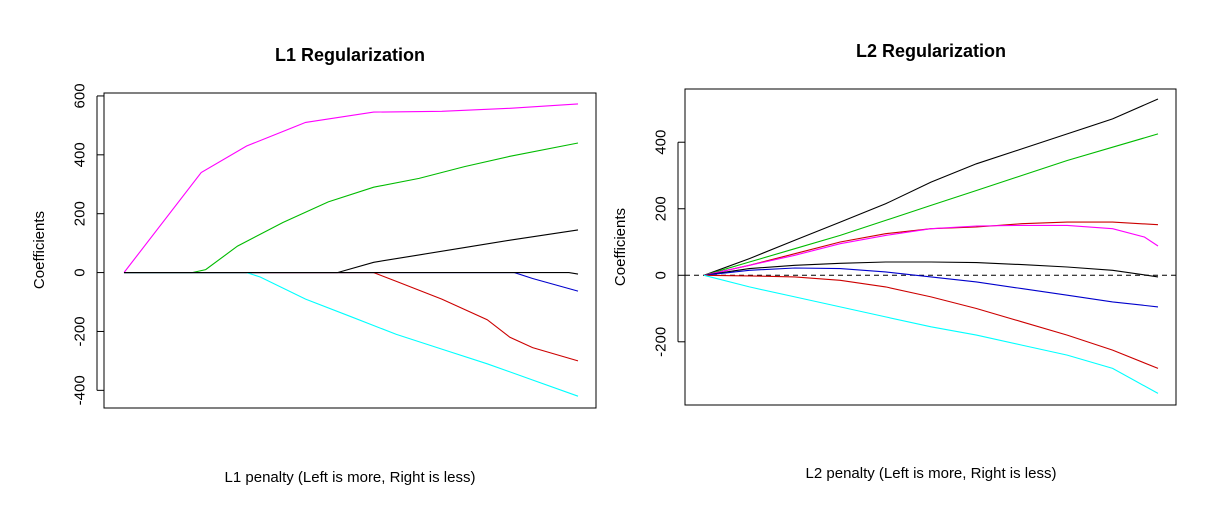 The image size is (1229, 526). I want to click on chart-title: L2 Regularization, so click(931, 51).